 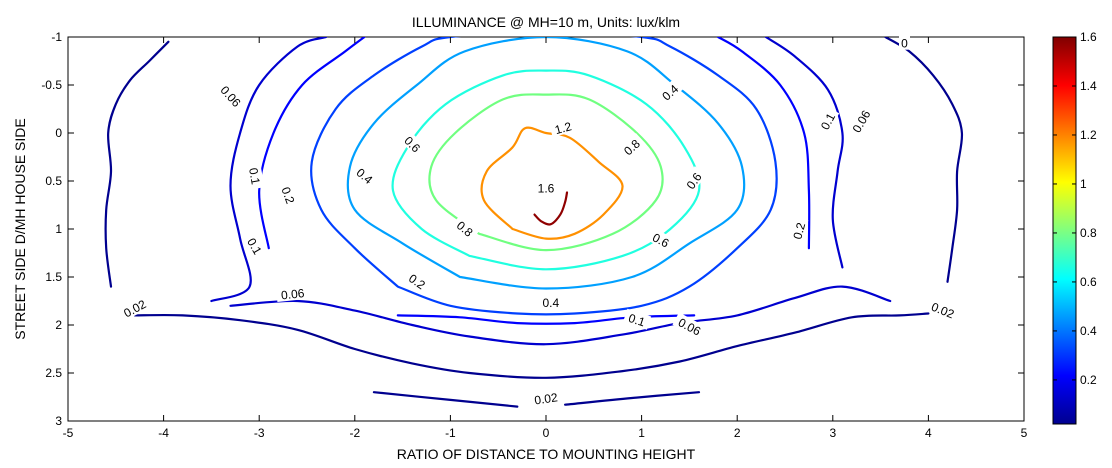 What do you see at coordinates (1024, 433) in the screenshot?
I see `x-tick-label: 5` at bounding box center [1024, 433].